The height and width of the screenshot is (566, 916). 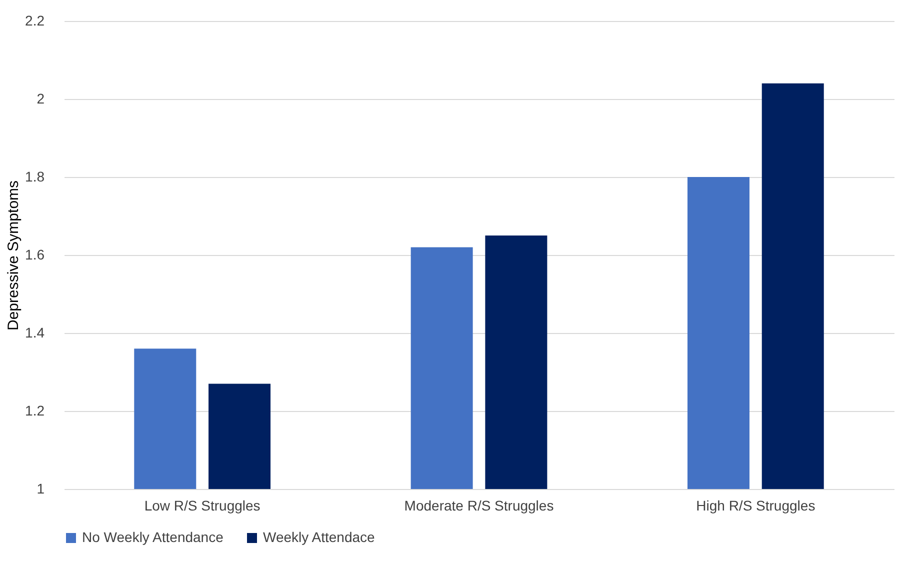 What do you see at coordinates (35, 176) in the screenshot?
I see `y-tick-label: 1.8` at bounding box center [35, 176].